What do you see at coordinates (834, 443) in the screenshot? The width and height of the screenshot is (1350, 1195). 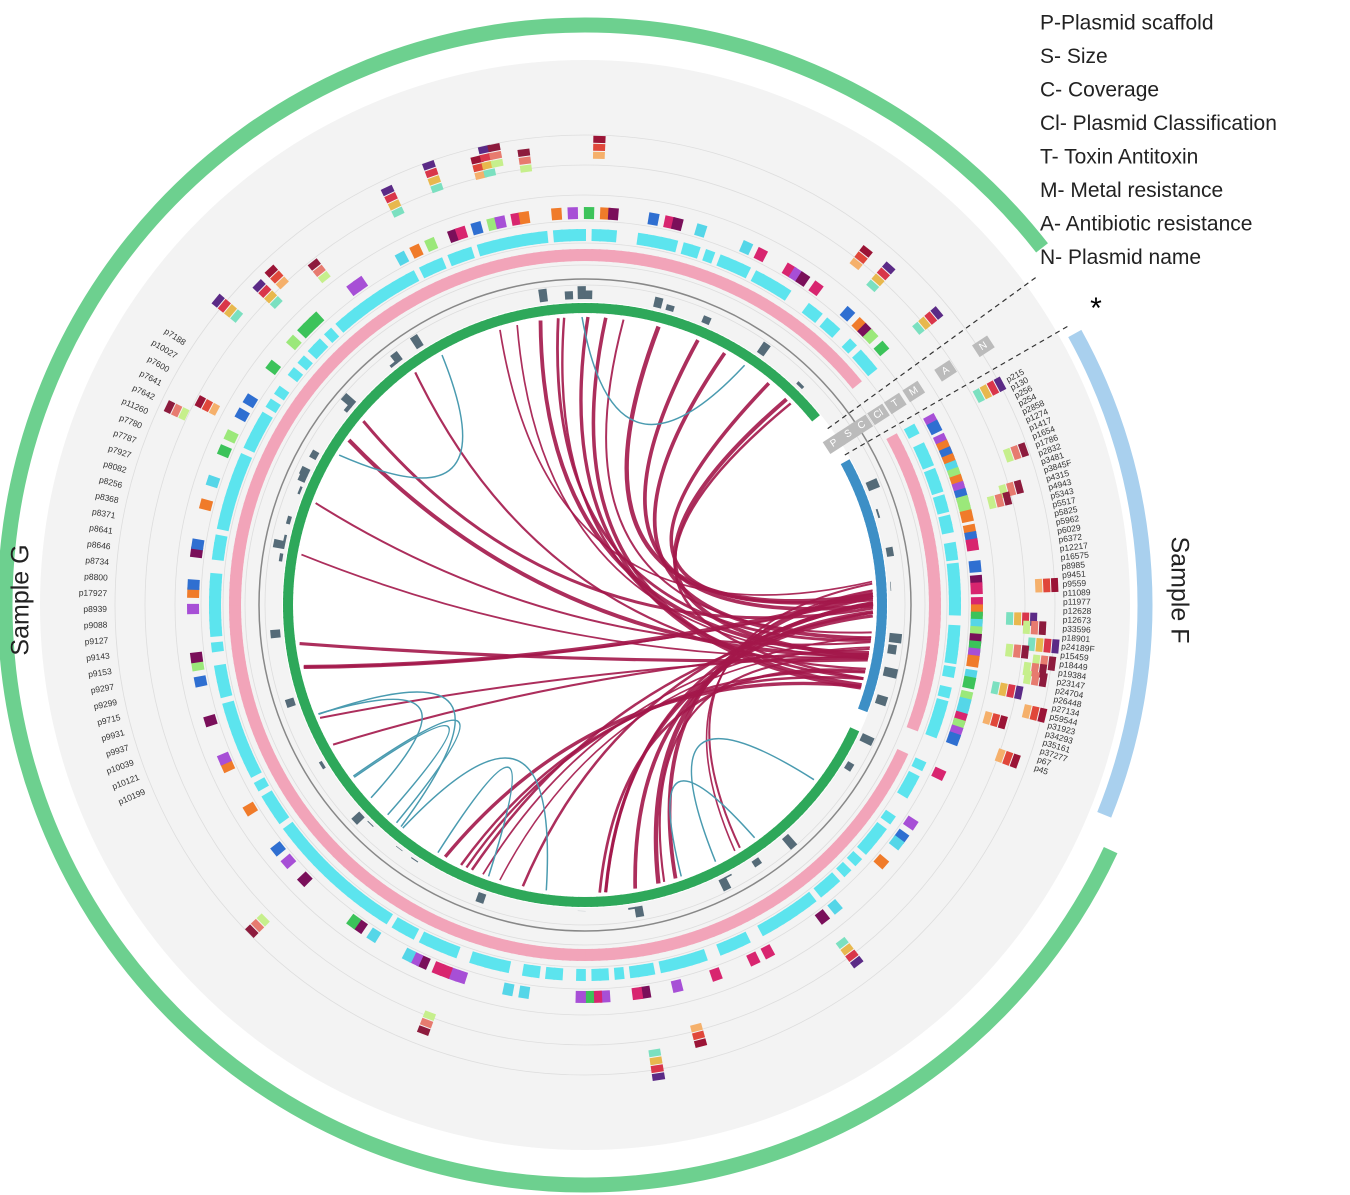 I see `track-letter: P` at bounding box center [834, 443].